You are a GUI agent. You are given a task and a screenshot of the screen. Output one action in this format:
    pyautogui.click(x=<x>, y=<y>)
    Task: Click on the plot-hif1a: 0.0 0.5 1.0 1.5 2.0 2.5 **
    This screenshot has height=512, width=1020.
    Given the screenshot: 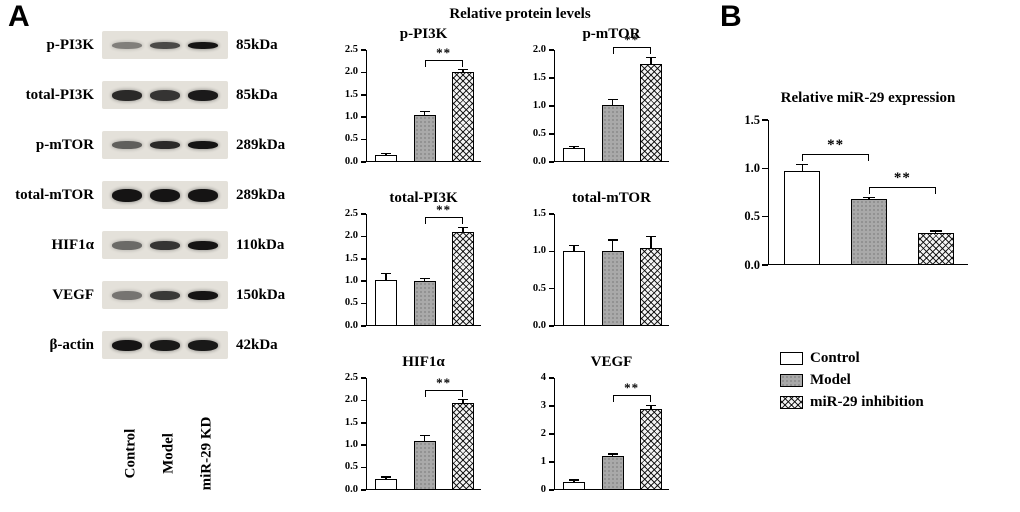 What is the action you would take?
    pyautogui.click(x=413, y=433)
    